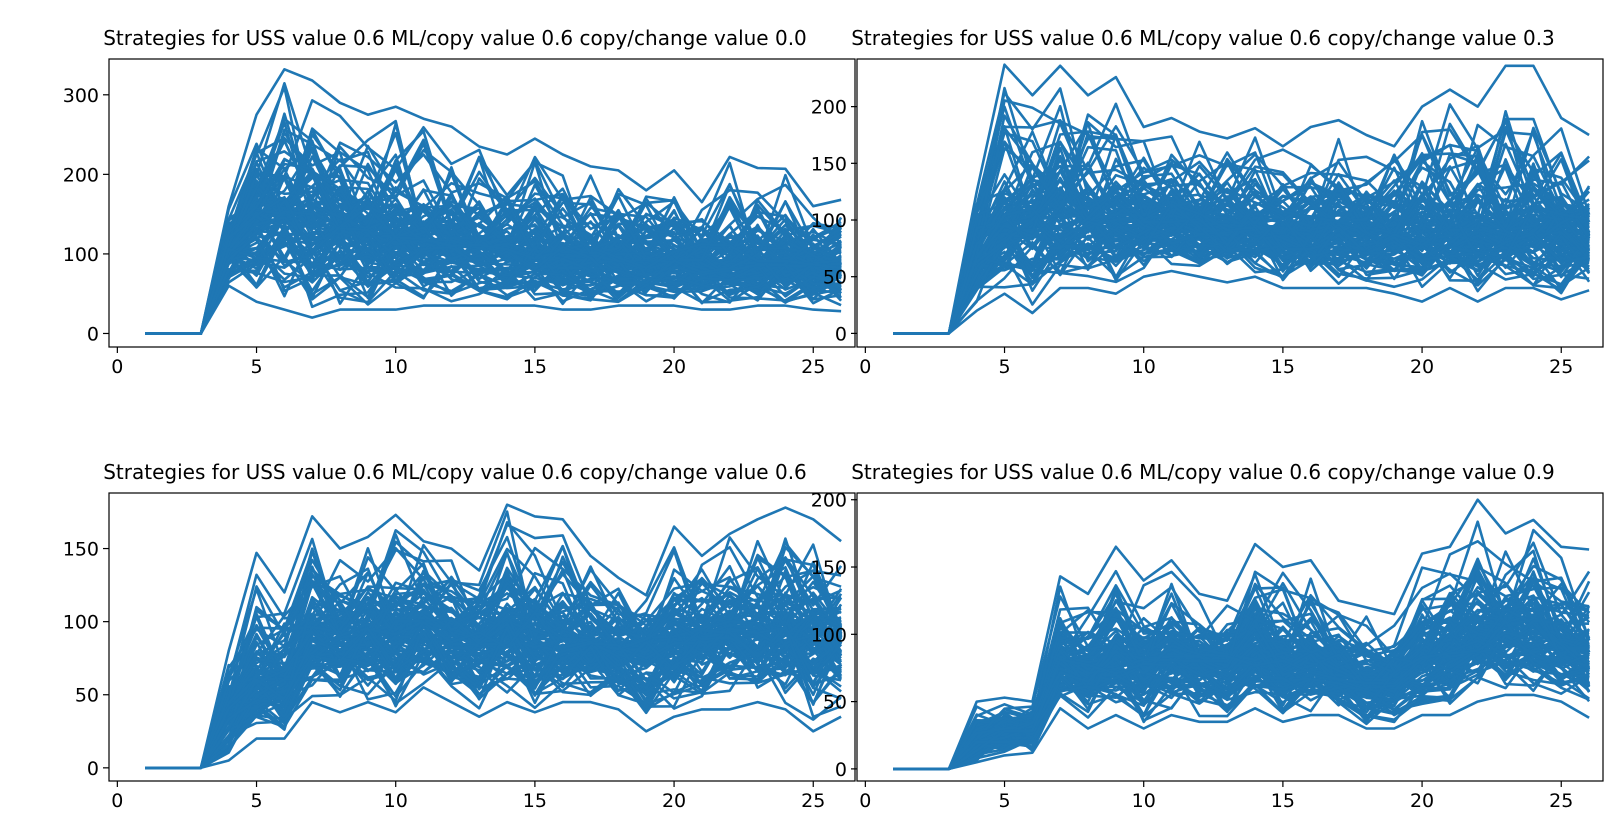 This screenshot has height=828, width=1618. Describe the element at coordinates (81, 96) in the screenshot. I see `y-tick-label: 300` at that location.